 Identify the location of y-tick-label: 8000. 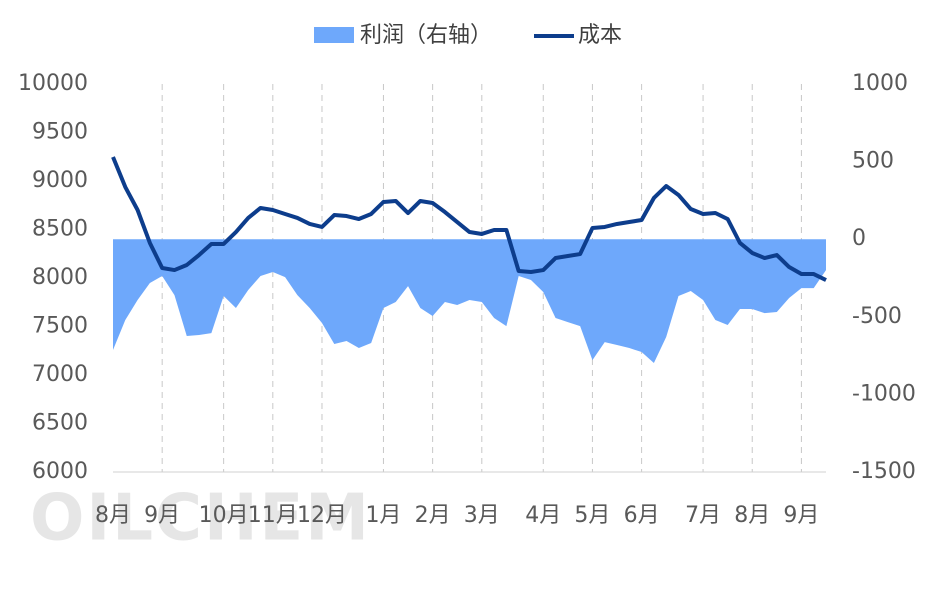
(60, 277).